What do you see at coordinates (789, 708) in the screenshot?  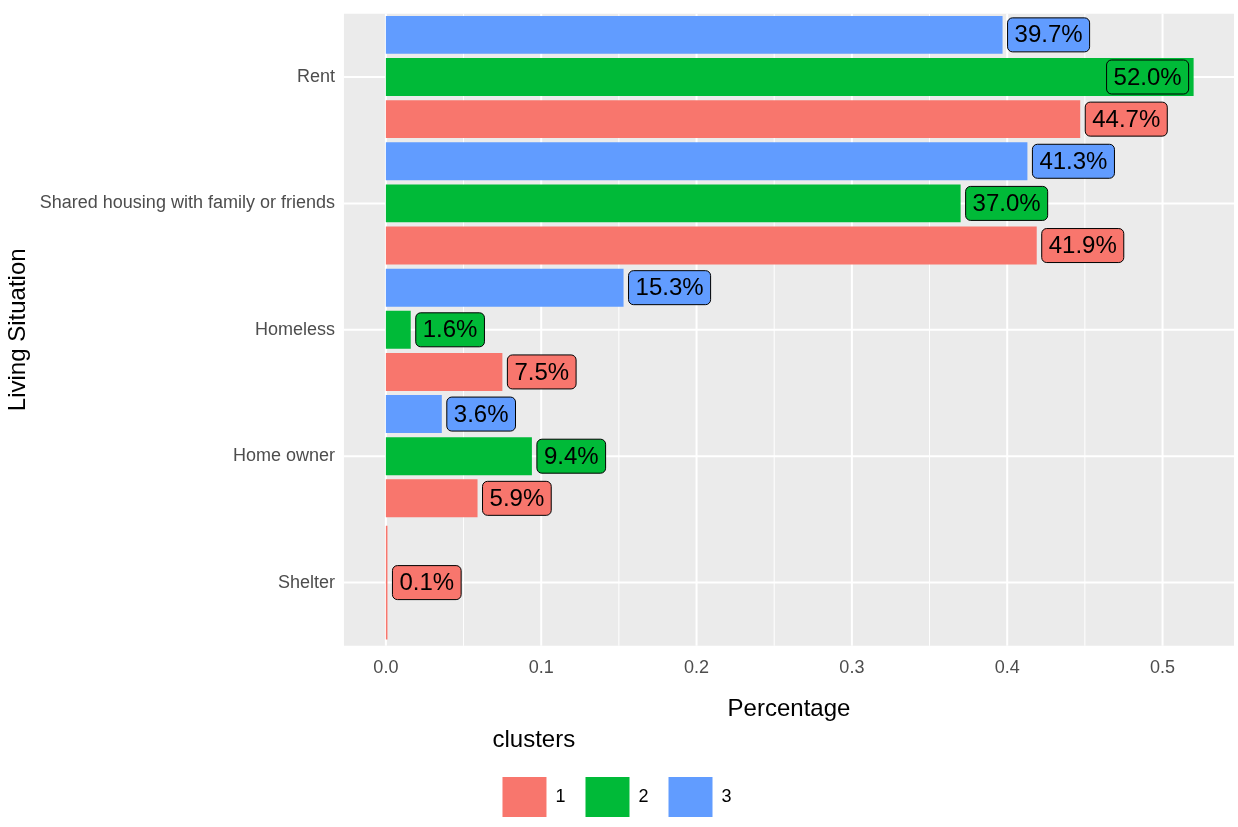 I see `x-axis-title: Percentage` at bounding box center [789, 708].